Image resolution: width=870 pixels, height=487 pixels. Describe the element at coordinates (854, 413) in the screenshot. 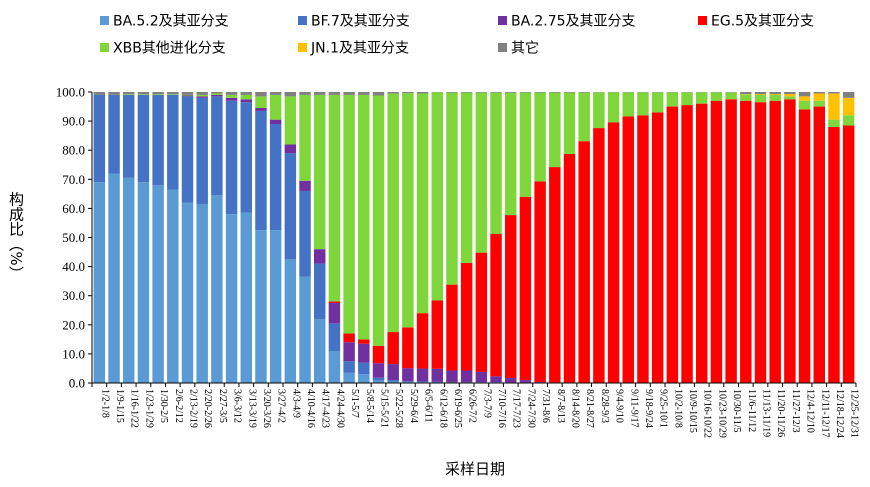

I see `x-tick-label-51: 12/25-12/31` at that location.